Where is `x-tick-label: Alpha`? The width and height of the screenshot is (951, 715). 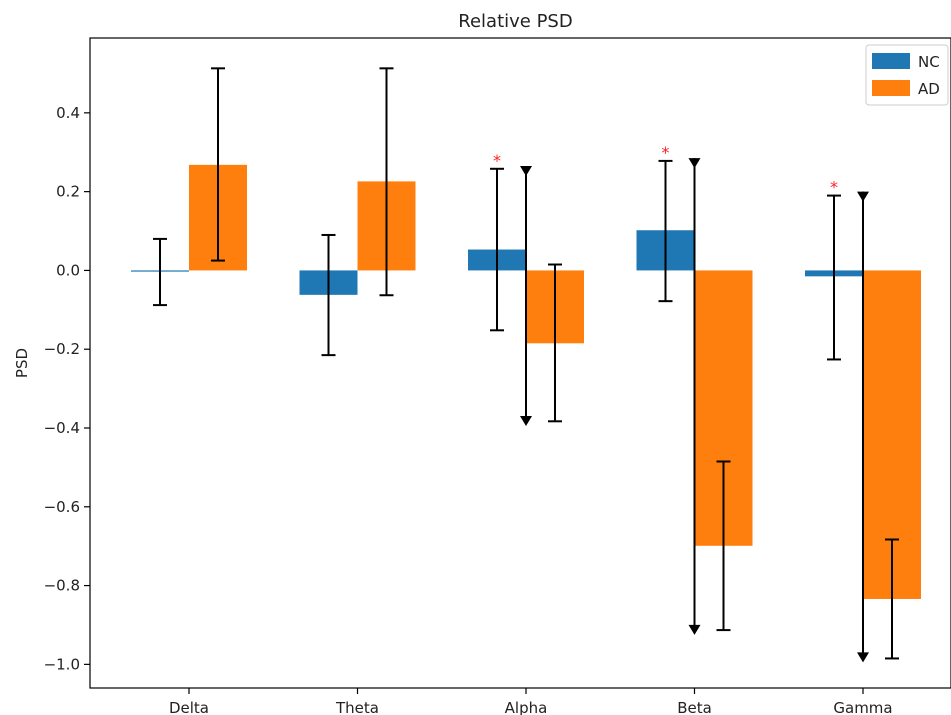
x-tick-label: Alpha is located at coordinates (526, 707).